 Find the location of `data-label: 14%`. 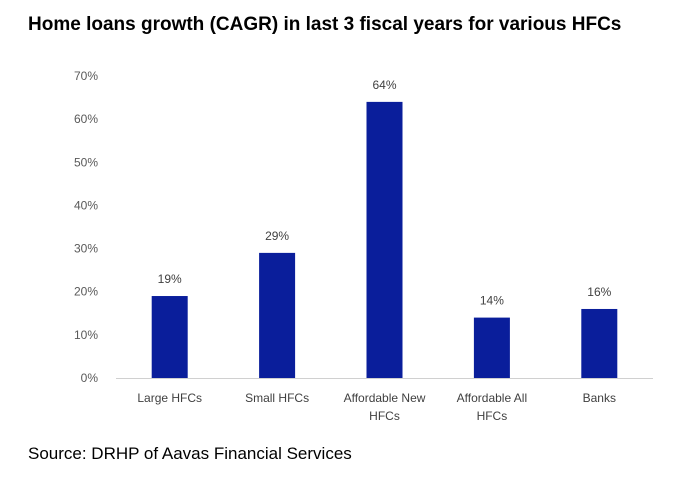

data-label: 14% is located at coordinates (492, 301).